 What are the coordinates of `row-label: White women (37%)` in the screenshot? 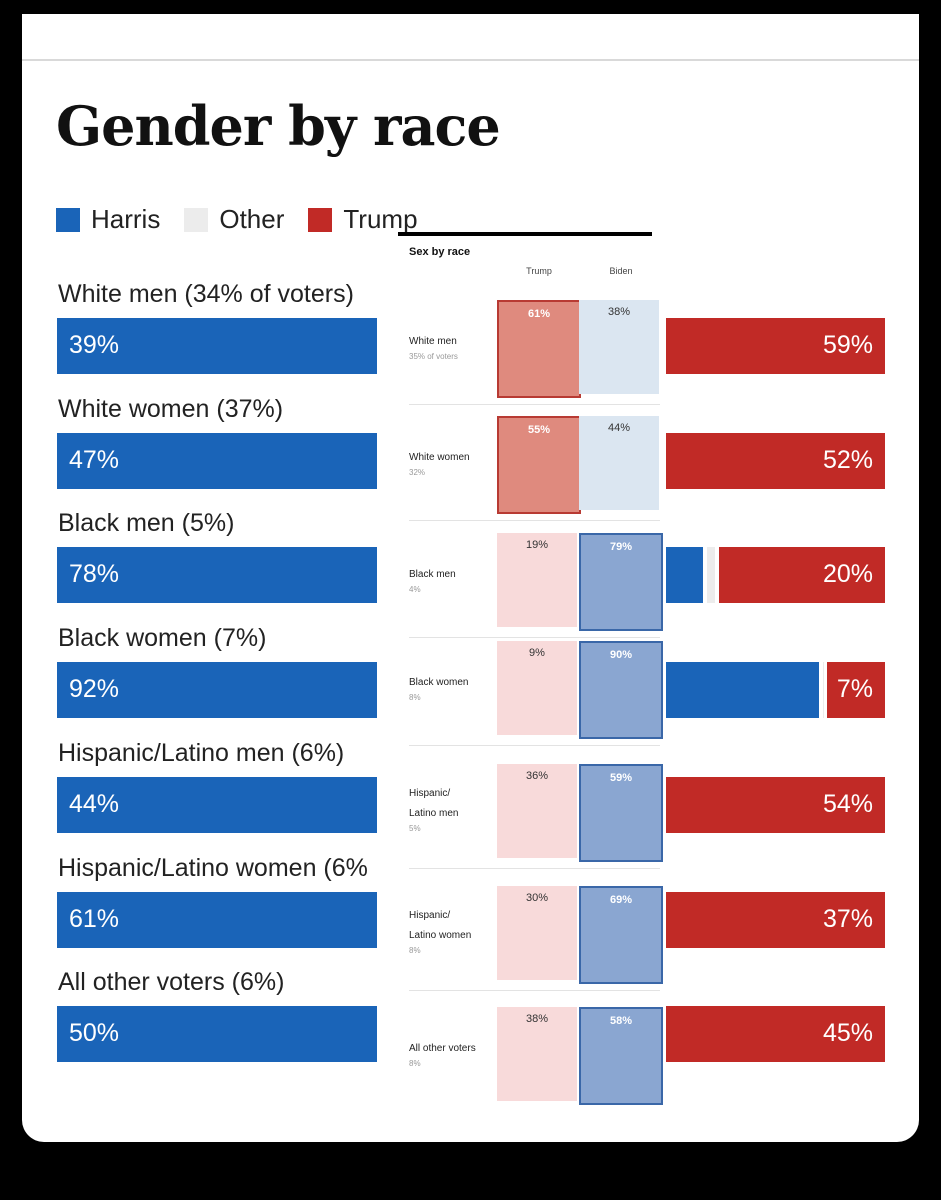 It's located at (171, 408).